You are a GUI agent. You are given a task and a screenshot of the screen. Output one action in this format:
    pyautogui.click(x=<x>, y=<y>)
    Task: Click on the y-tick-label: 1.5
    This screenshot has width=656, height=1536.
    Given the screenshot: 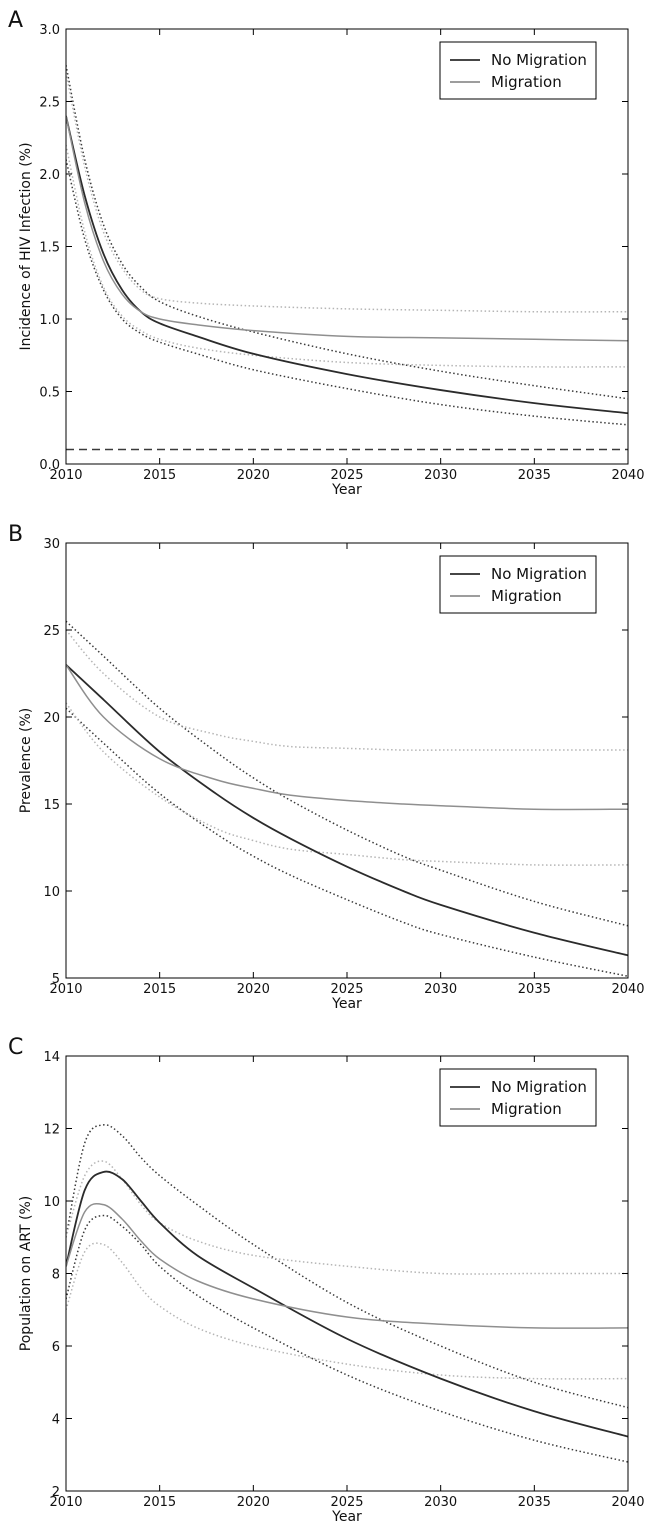 What is the action you would take?
    pyautogui.click(x=49, y=248)
    